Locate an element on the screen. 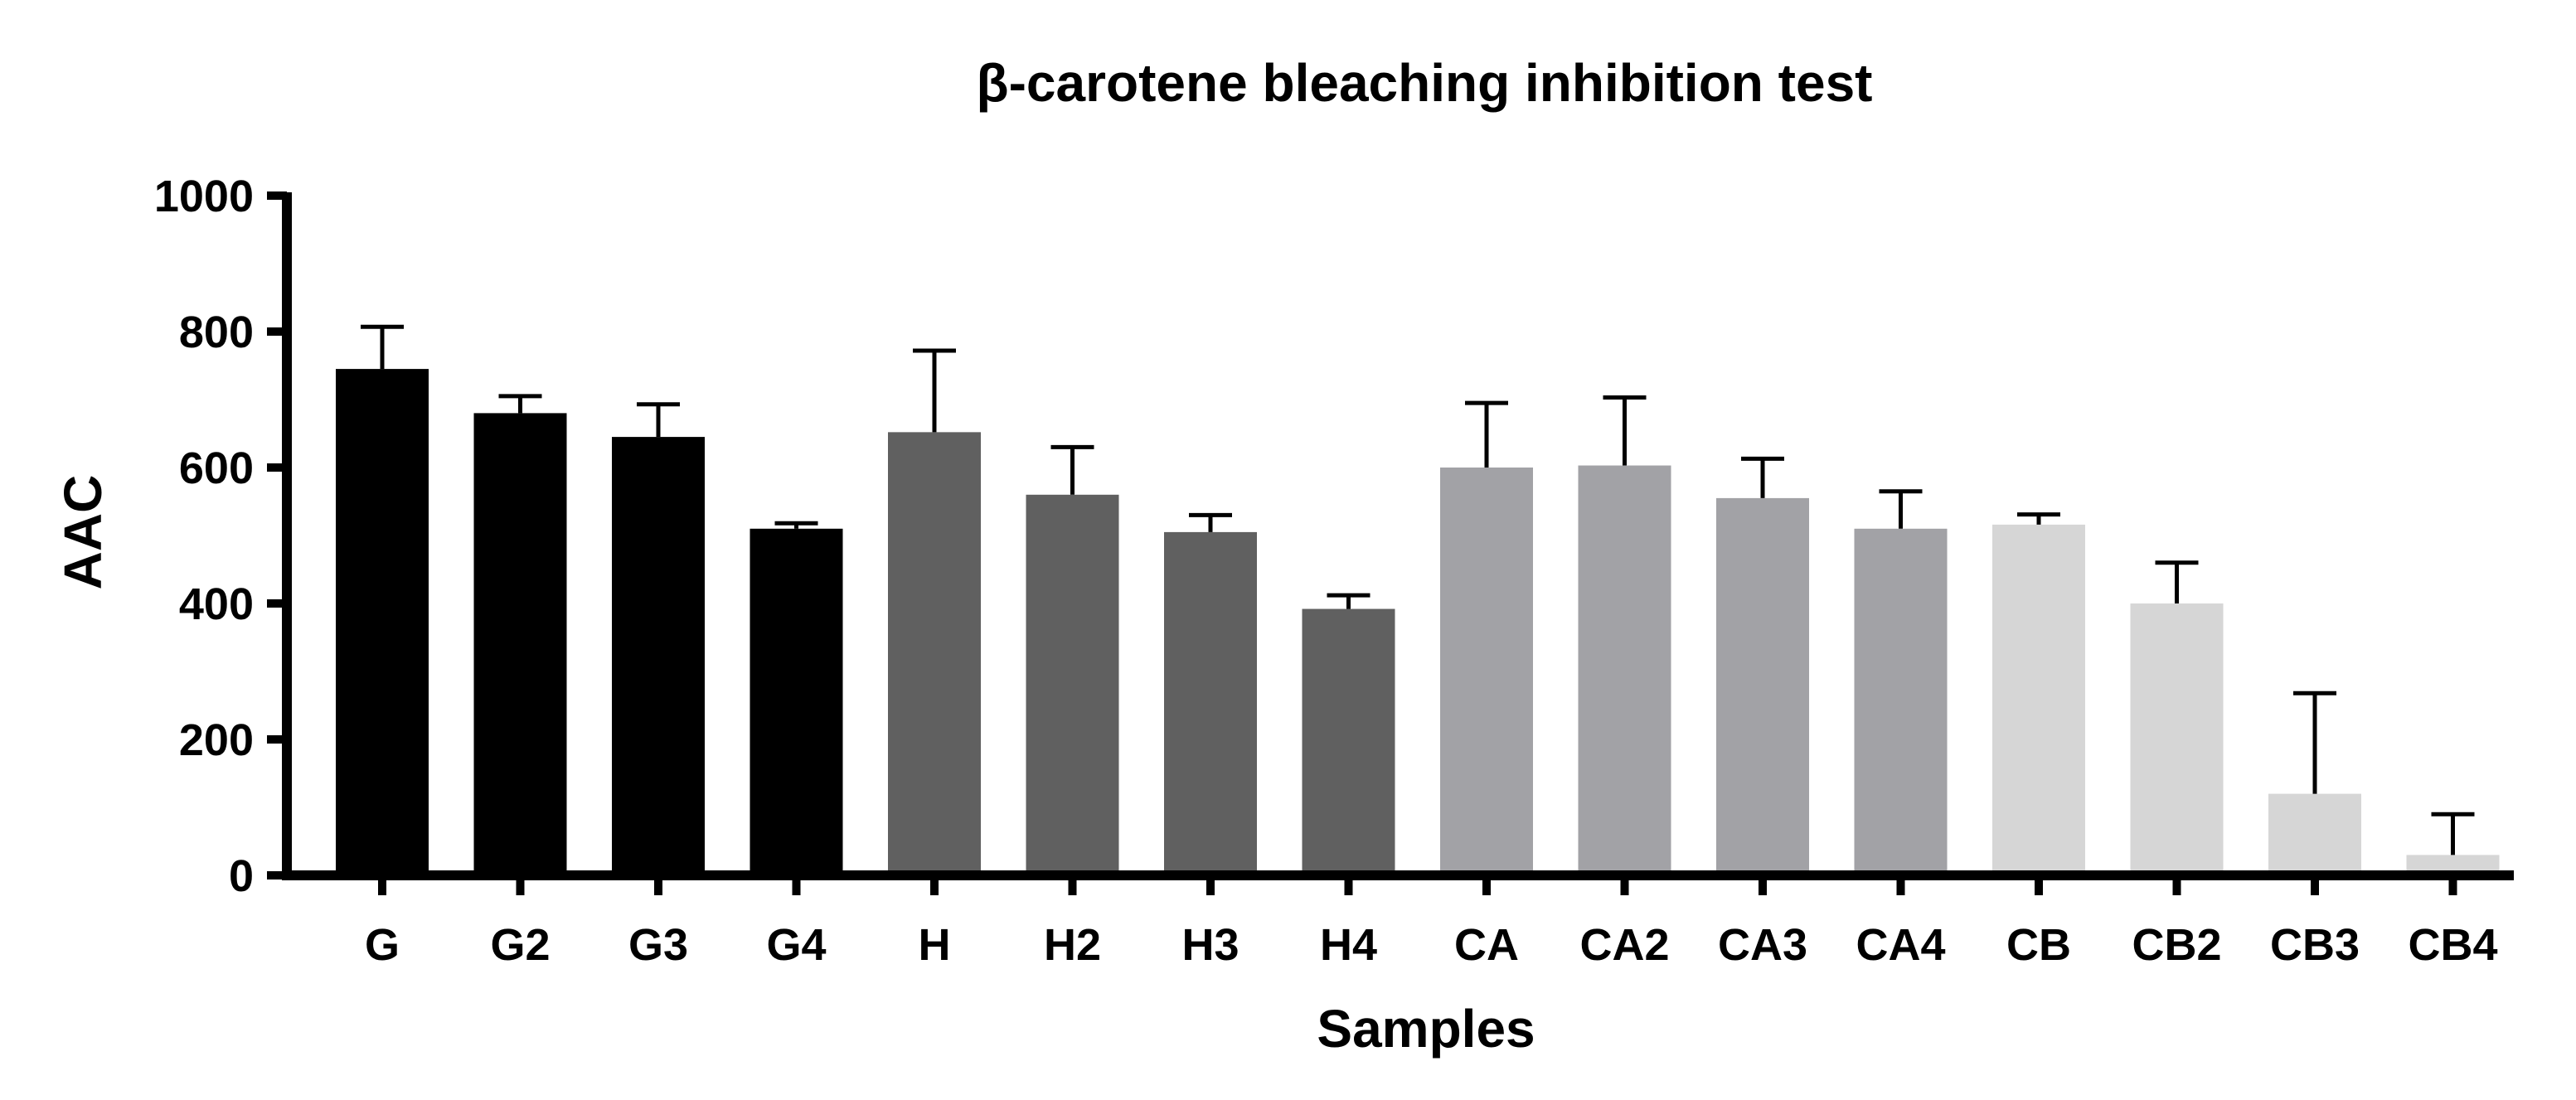 Image resolution: width=2576 pixels, height=1100 pixels. x-axis-tick-labels: G G2 G3 G4 H H2 H3 H4 CA CA2 CA3 CA4 CB CB2 CB3 CB4 is located at coordinates (1431, 922).